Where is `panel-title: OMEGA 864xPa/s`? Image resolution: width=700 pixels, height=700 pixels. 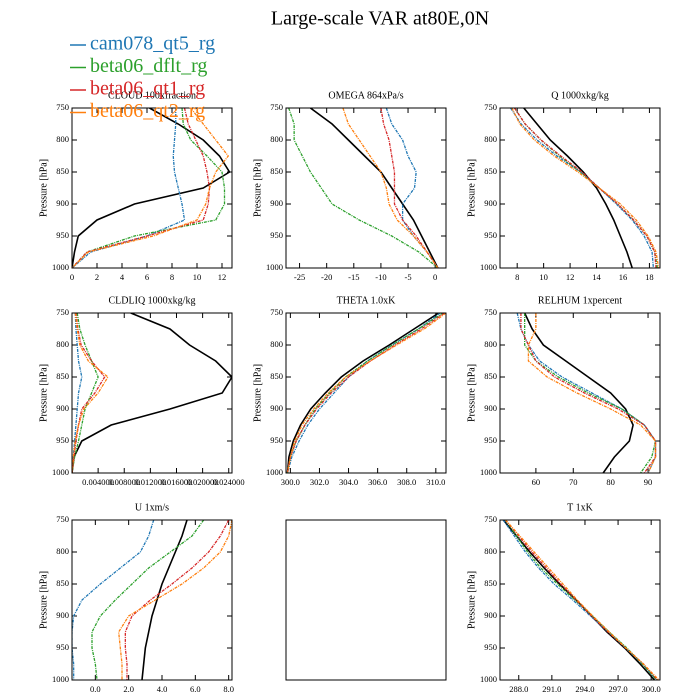
panel-title: OMEGA 864xPa/s is located at coordinates (365, 95).